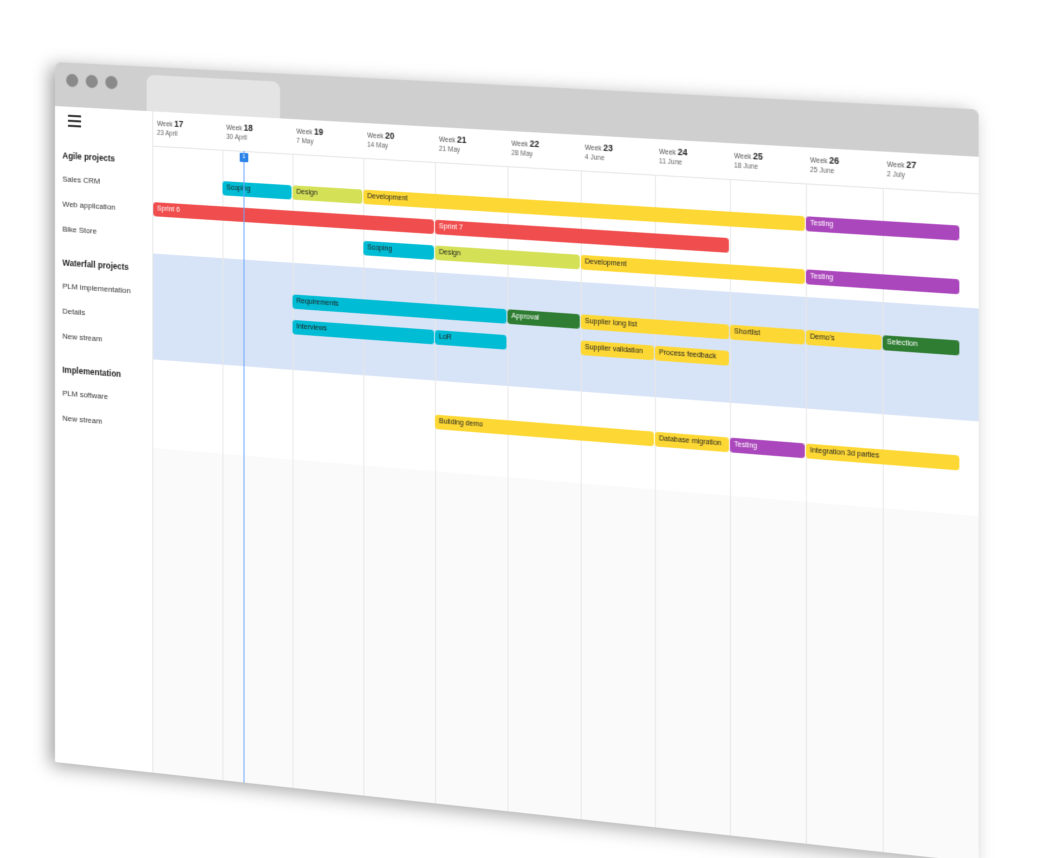  I want to click on week-number: 18, so click(248, 127).